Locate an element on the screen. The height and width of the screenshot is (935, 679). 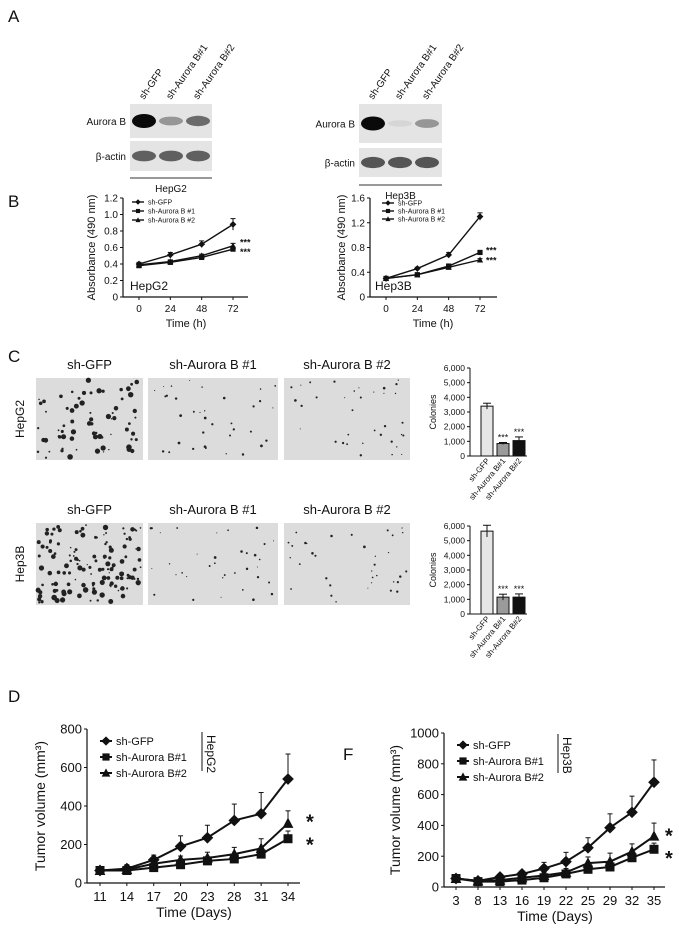
x-tick-label: 25 is located at coordinates (588, 900).